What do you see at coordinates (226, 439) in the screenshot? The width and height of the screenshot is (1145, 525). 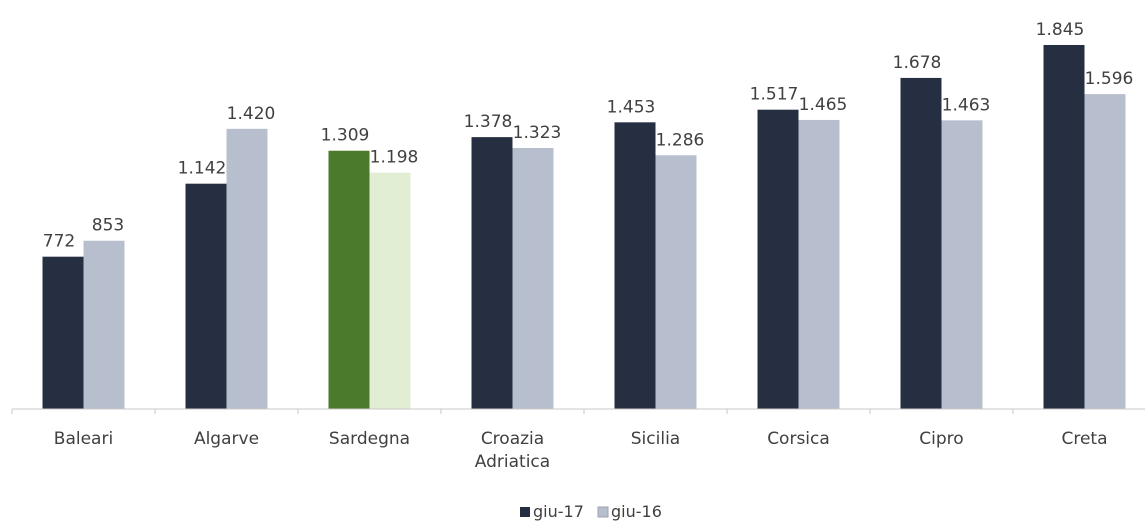 I see `x-tick-label: Algarve` at bounding box center [226, 439].